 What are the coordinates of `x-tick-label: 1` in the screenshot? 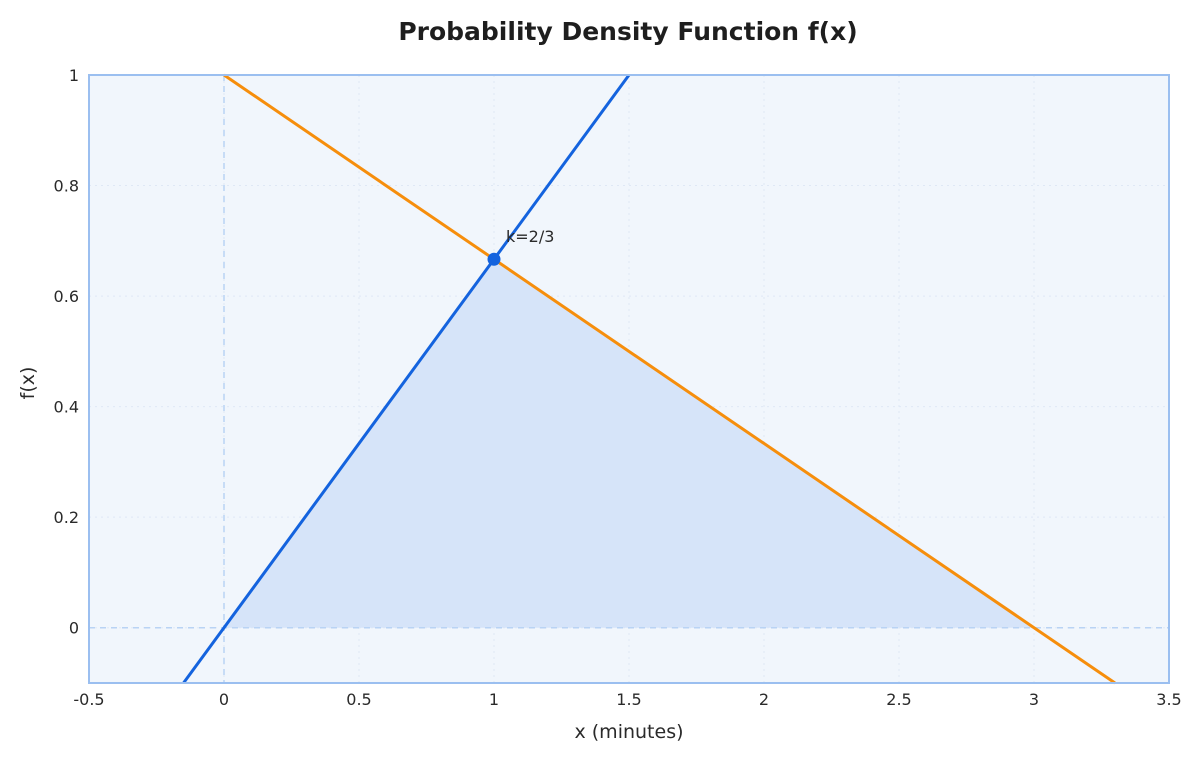 It's located at (494, 699).